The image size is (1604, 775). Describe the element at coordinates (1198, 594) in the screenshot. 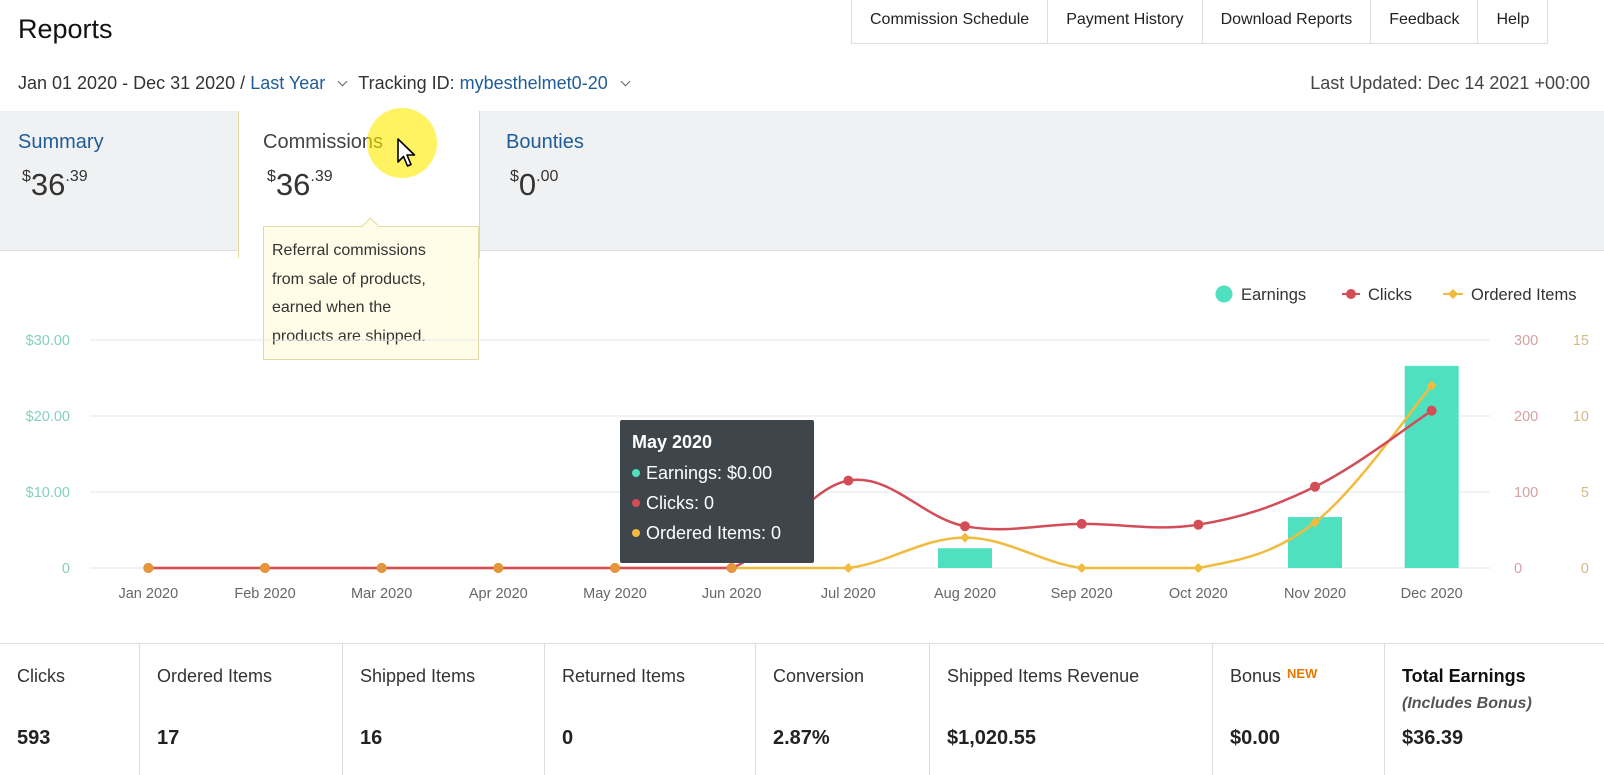

I see `x-tick-label: Oct 2020` at that location.